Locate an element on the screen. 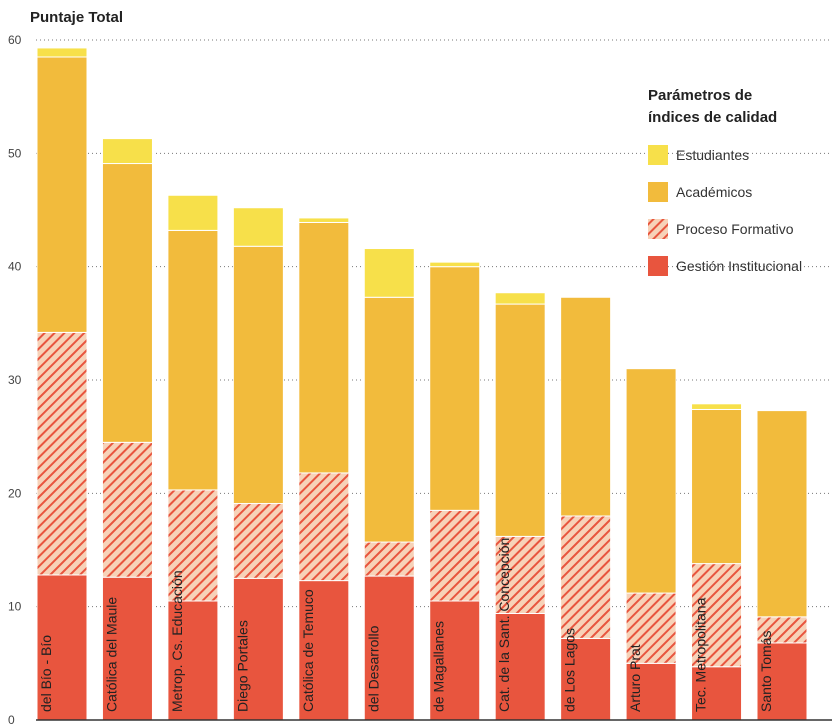  legend-title-line2: índices de calidad is located at coordinates (712, 117).